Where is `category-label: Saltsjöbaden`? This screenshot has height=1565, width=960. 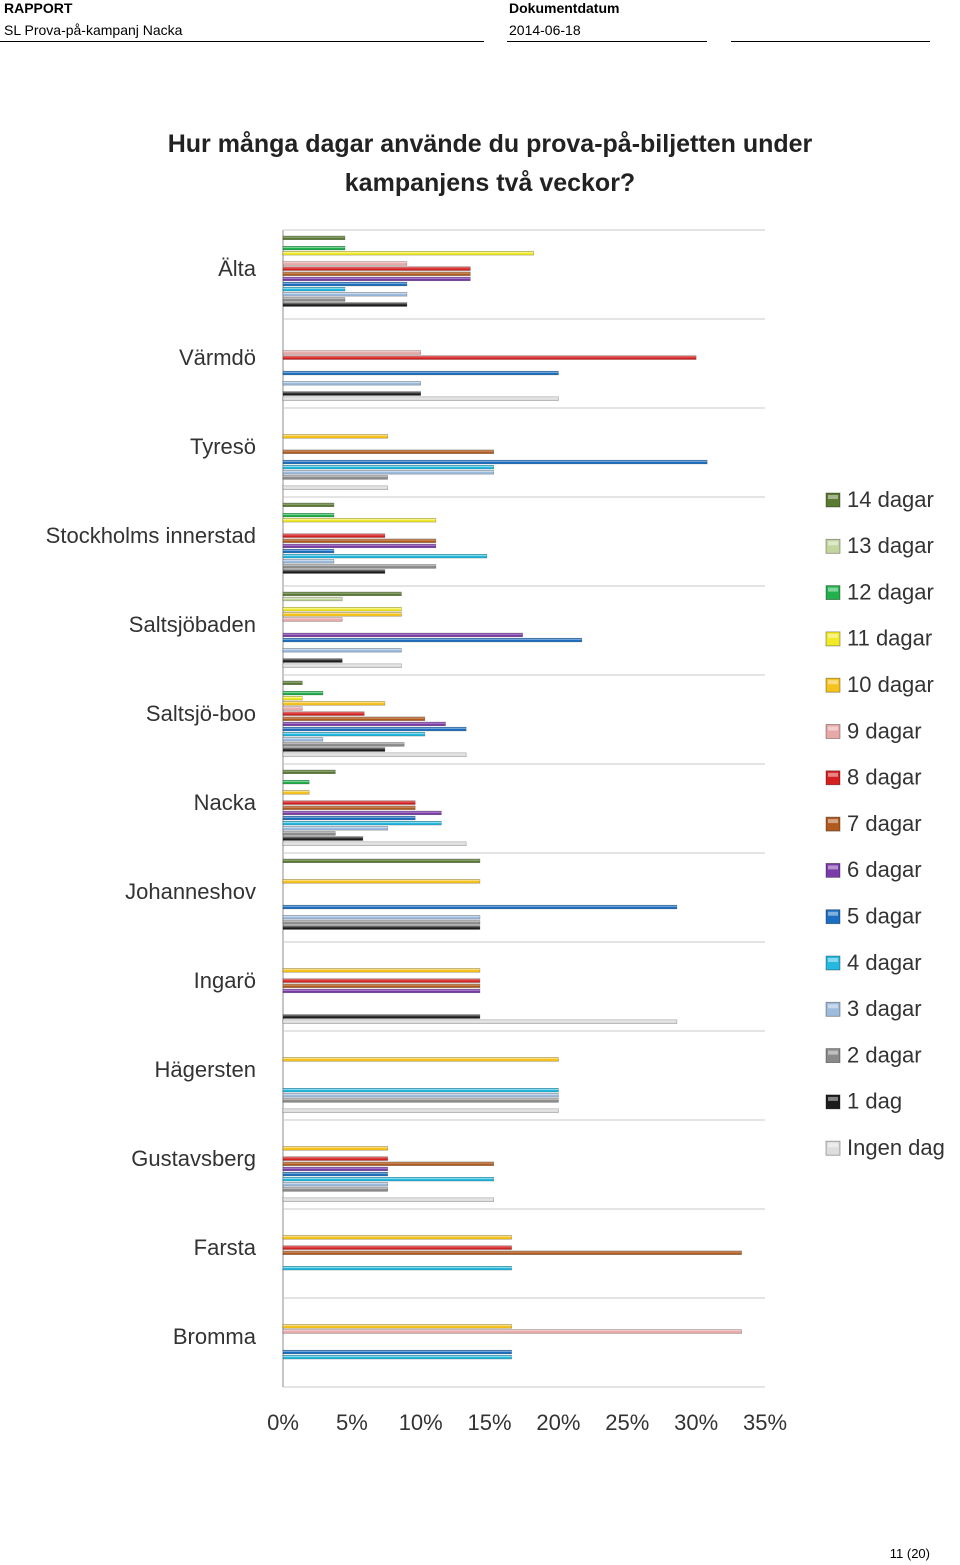
category-label: Saltsjöbaden is located at coordinates (192, 624).